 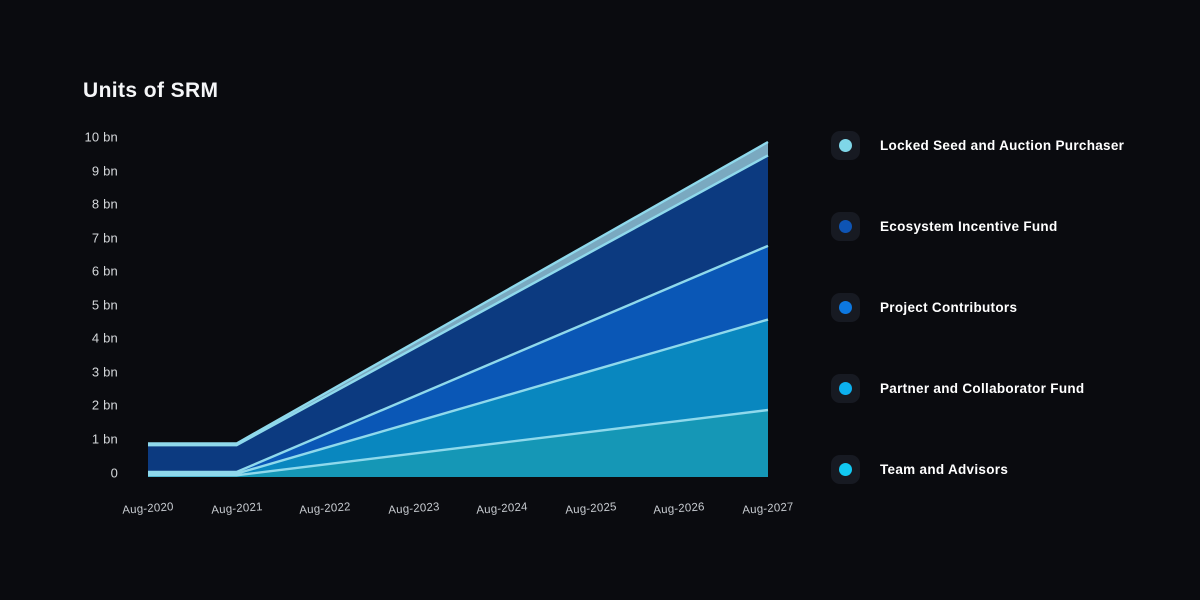 I want to click on y-tick-label: 0, so click(x=114, y=472).